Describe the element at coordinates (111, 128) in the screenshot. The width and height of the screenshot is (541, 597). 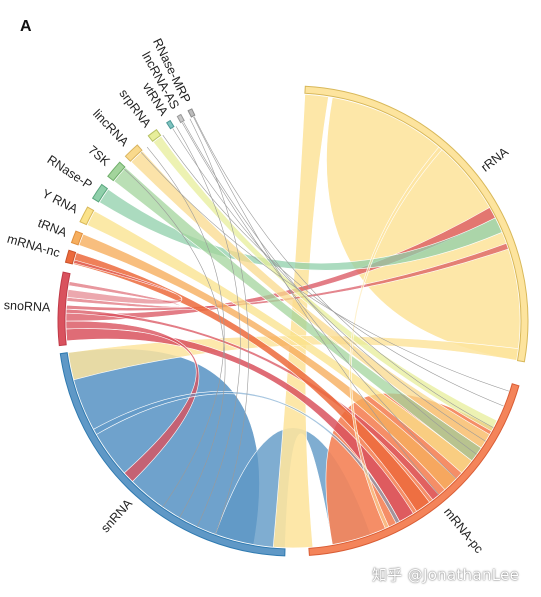
I see `segment-label-lincrna: lincRNA` at that location.